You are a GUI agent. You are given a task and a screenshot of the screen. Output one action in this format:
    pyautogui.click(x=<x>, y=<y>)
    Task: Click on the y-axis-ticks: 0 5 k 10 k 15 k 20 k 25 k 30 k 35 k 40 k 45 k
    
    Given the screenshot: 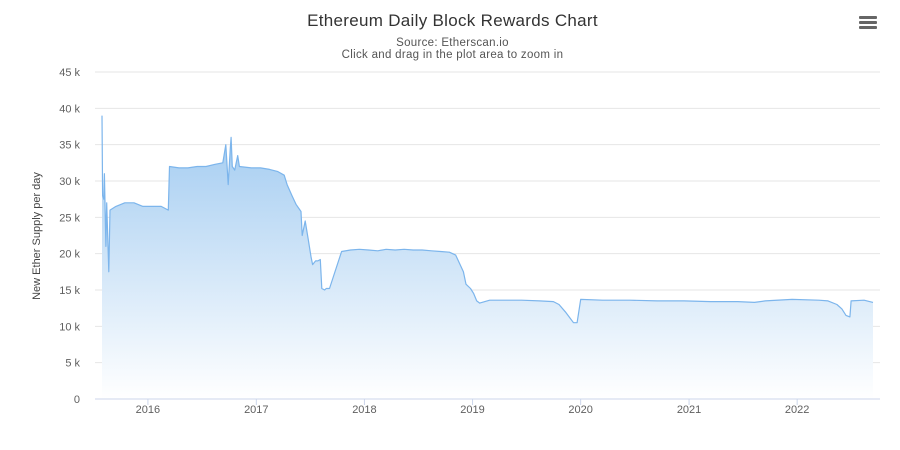 What is the action you would take?
    pyautogui.click(x=69, y=236)
    